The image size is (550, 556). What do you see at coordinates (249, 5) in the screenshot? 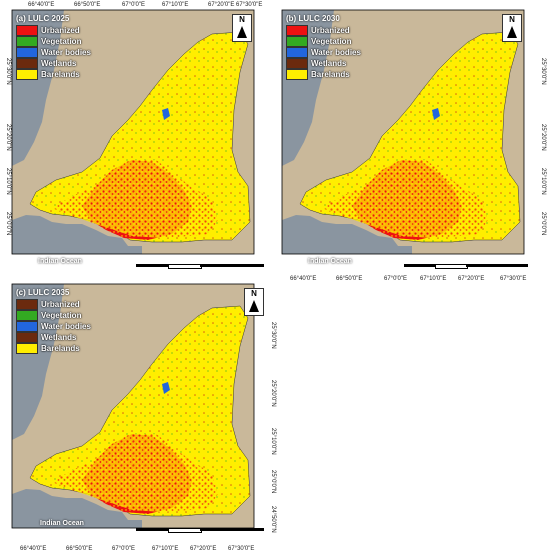
I see `lon-a-6: 67°30'0"E` at bounding box center [249, 5].